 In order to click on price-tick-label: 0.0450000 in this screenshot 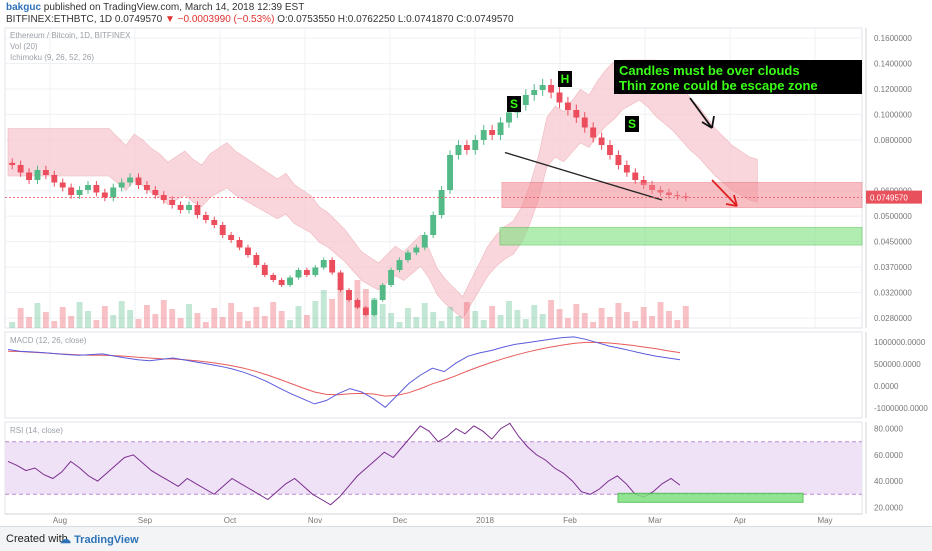, I will do `click(893, 242)`.